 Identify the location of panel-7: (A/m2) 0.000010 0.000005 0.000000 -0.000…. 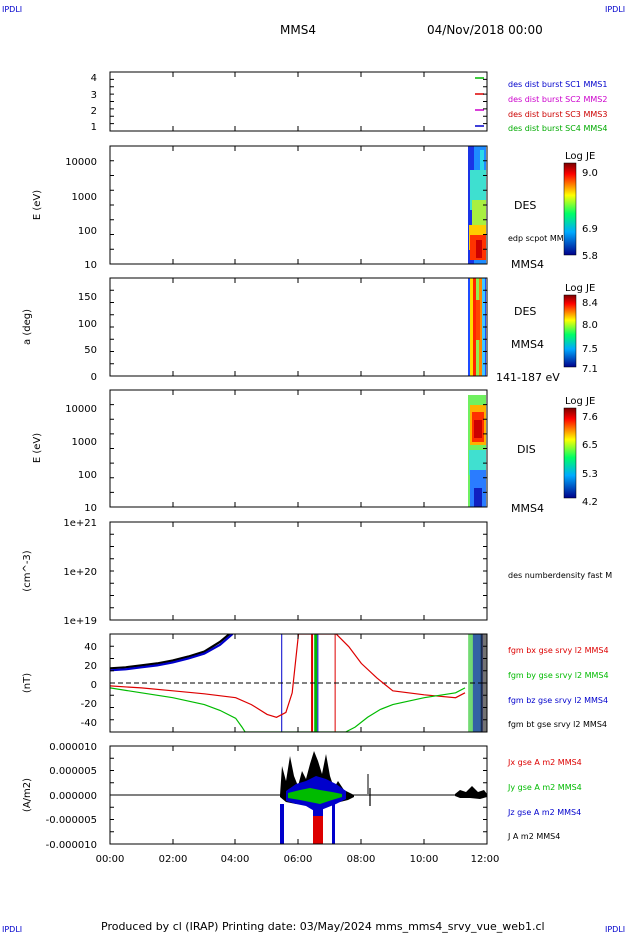
(302, 796).